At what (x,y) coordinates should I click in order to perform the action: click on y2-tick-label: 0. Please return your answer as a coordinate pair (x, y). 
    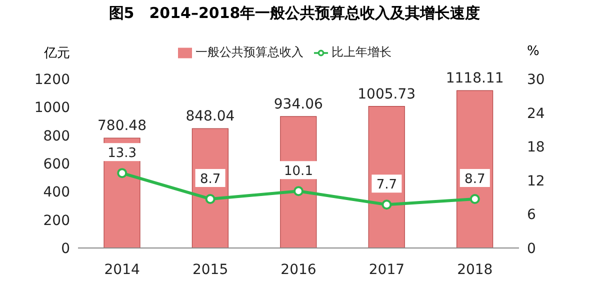
    Looking at the image, I should click on (531, 248).